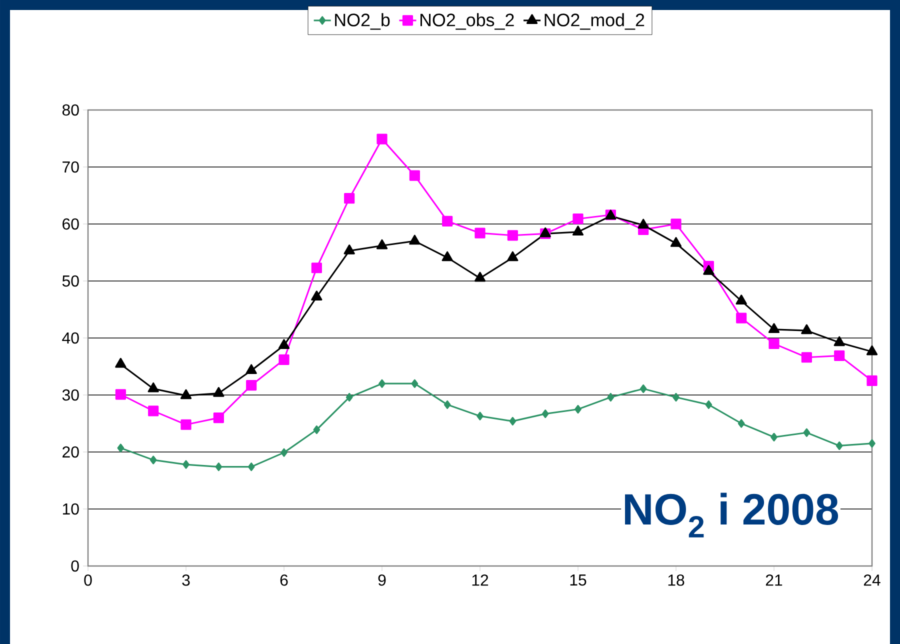 The width and height of the screenshot is (900, 644). Describe the element at coordinates (676, 580) in the screenshot. I see `x-tick-label: 18` at that location.